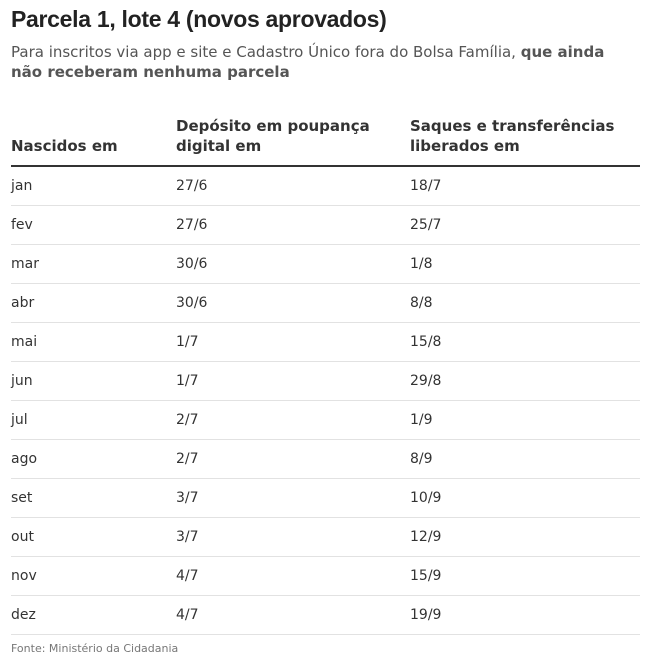 The image size is (649, 657). I want to click on table-row: jun 1/7 29/8, so click(325, 381).